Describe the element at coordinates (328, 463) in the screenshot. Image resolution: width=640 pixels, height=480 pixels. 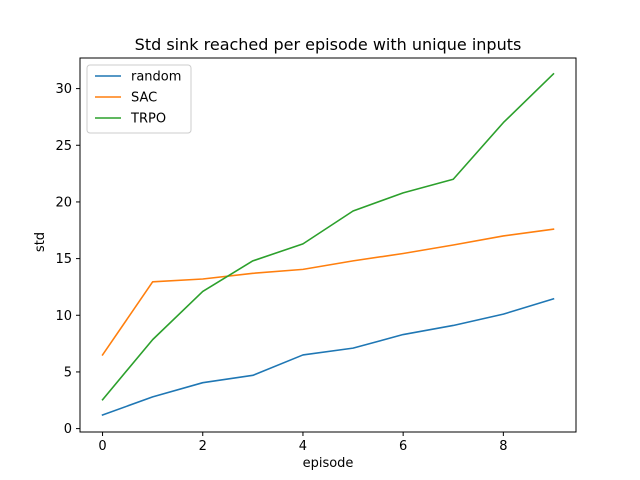
I see `x-axis-label: episode` at that location.